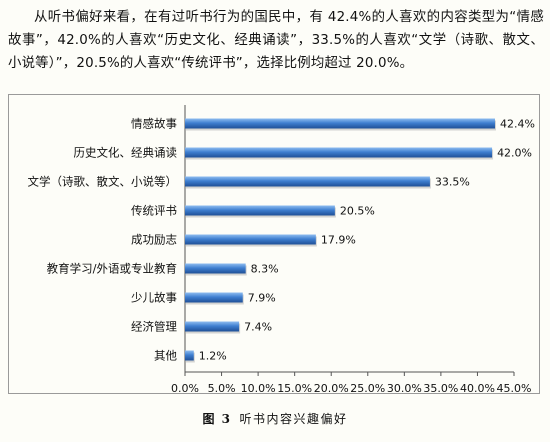 The height and width of the screenshot is (442, 550). What do you see at coordinates (514, 153) in the screenshot?
I see `value-label: 42.0%` at bounding box center [514, 153].